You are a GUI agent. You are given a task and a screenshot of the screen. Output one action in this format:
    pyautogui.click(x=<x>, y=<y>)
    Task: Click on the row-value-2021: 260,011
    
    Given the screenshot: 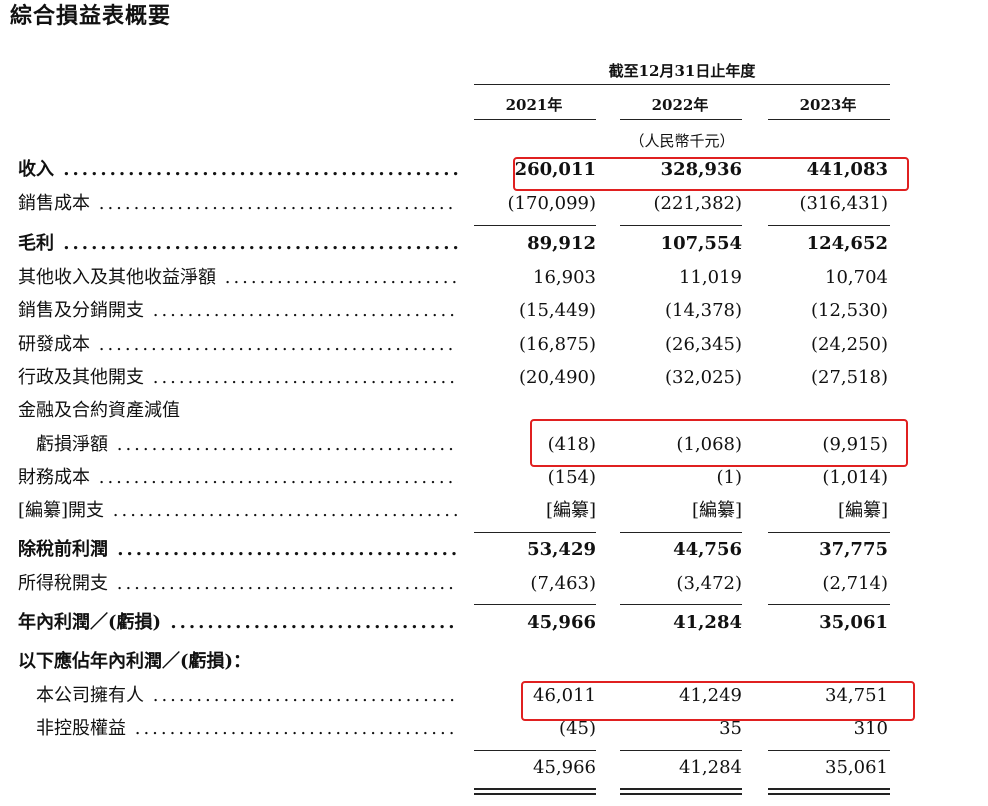 What is the action you would take?
    pyautogui.click(x=555, y=169)
    